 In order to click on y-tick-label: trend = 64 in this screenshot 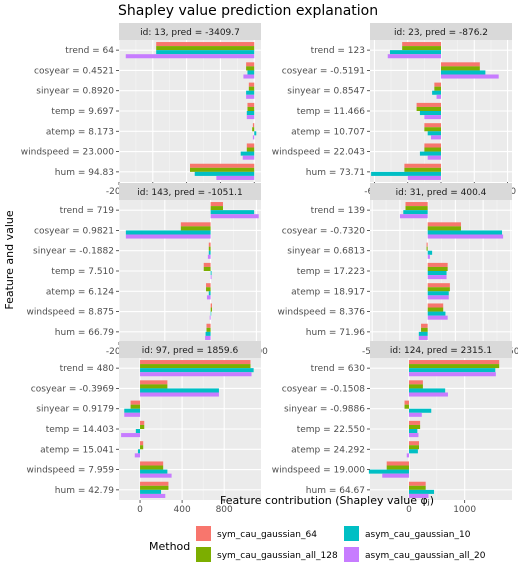, I will do `click(89, 51)`.